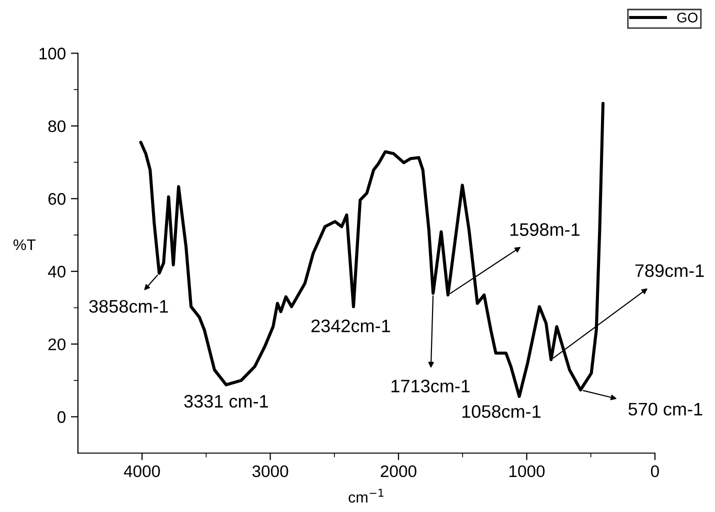 This screenshot has height=512, width=715. Describe the element at coordinates (142, 471) in the screenshot. I see `x-tick-label: 4000` at that location.